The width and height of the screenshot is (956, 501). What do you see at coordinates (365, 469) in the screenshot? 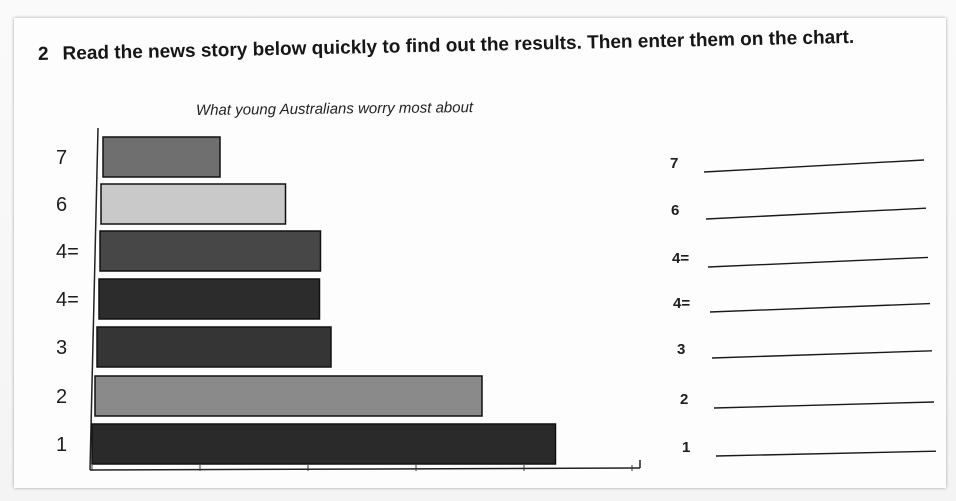
I see `x-axis-line` at bounding box center [365, 469].